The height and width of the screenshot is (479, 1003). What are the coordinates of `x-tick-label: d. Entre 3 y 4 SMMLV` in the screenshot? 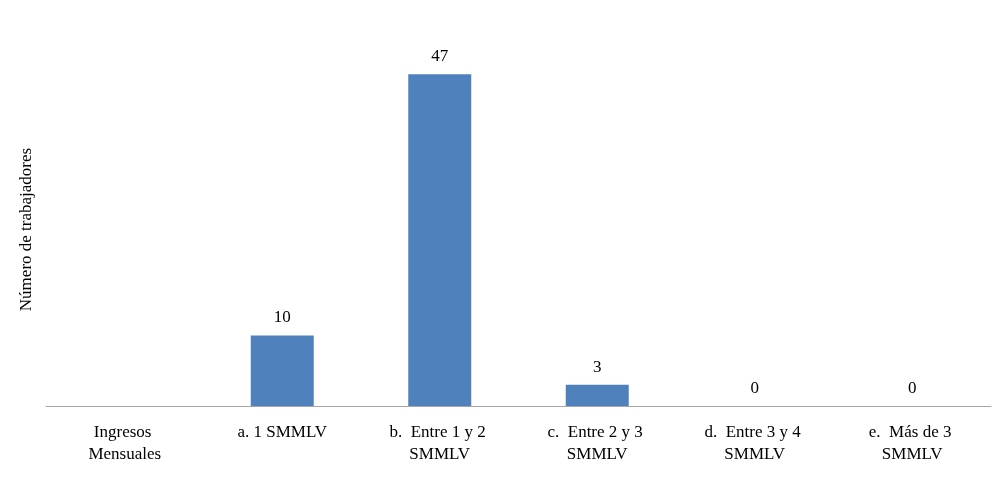 It's located at (755, 442).